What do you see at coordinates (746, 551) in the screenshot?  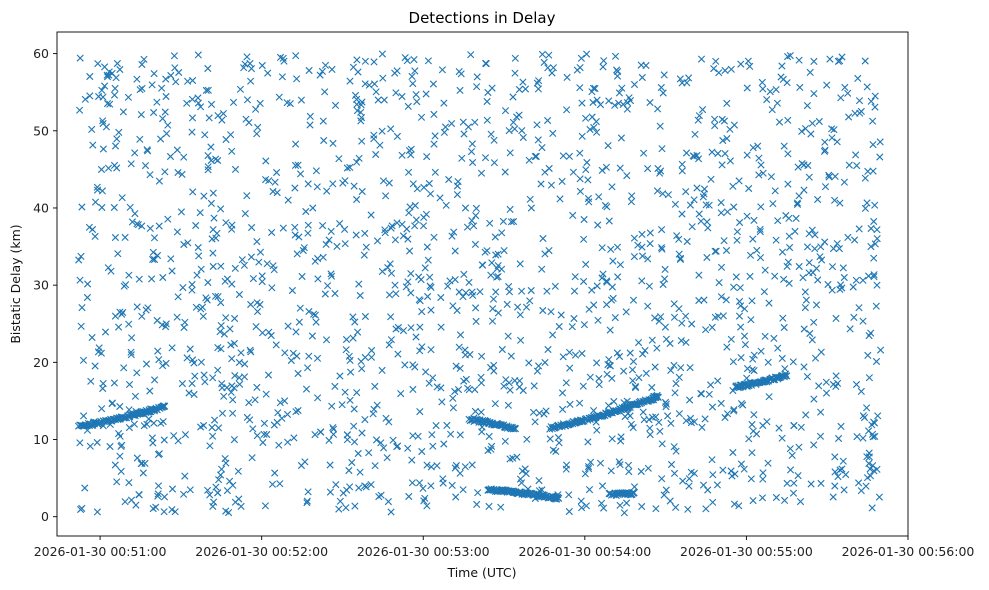 I see `x-tick-label: 2026-01-30 00:55:00` at bounding box center [746, 551].